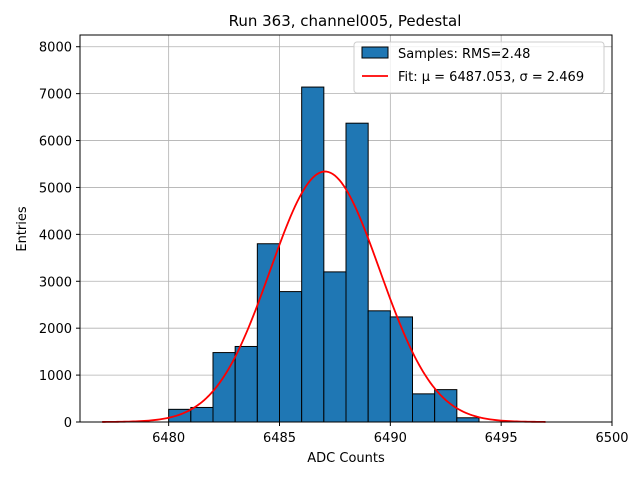 The height and width of the screenshot is (480, 640). Describe the element at coordinates (55, 329) in the screenshot. I see `y-tick-label: 2000` at that location.